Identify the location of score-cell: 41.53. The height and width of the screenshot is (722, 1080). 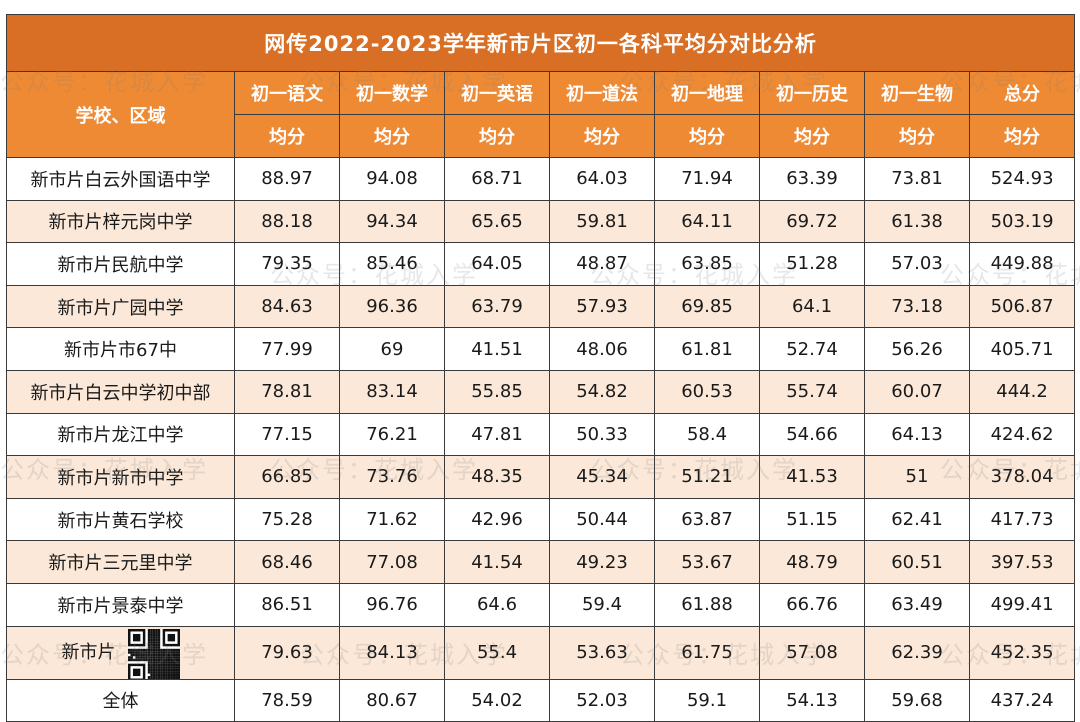
(812, 477).